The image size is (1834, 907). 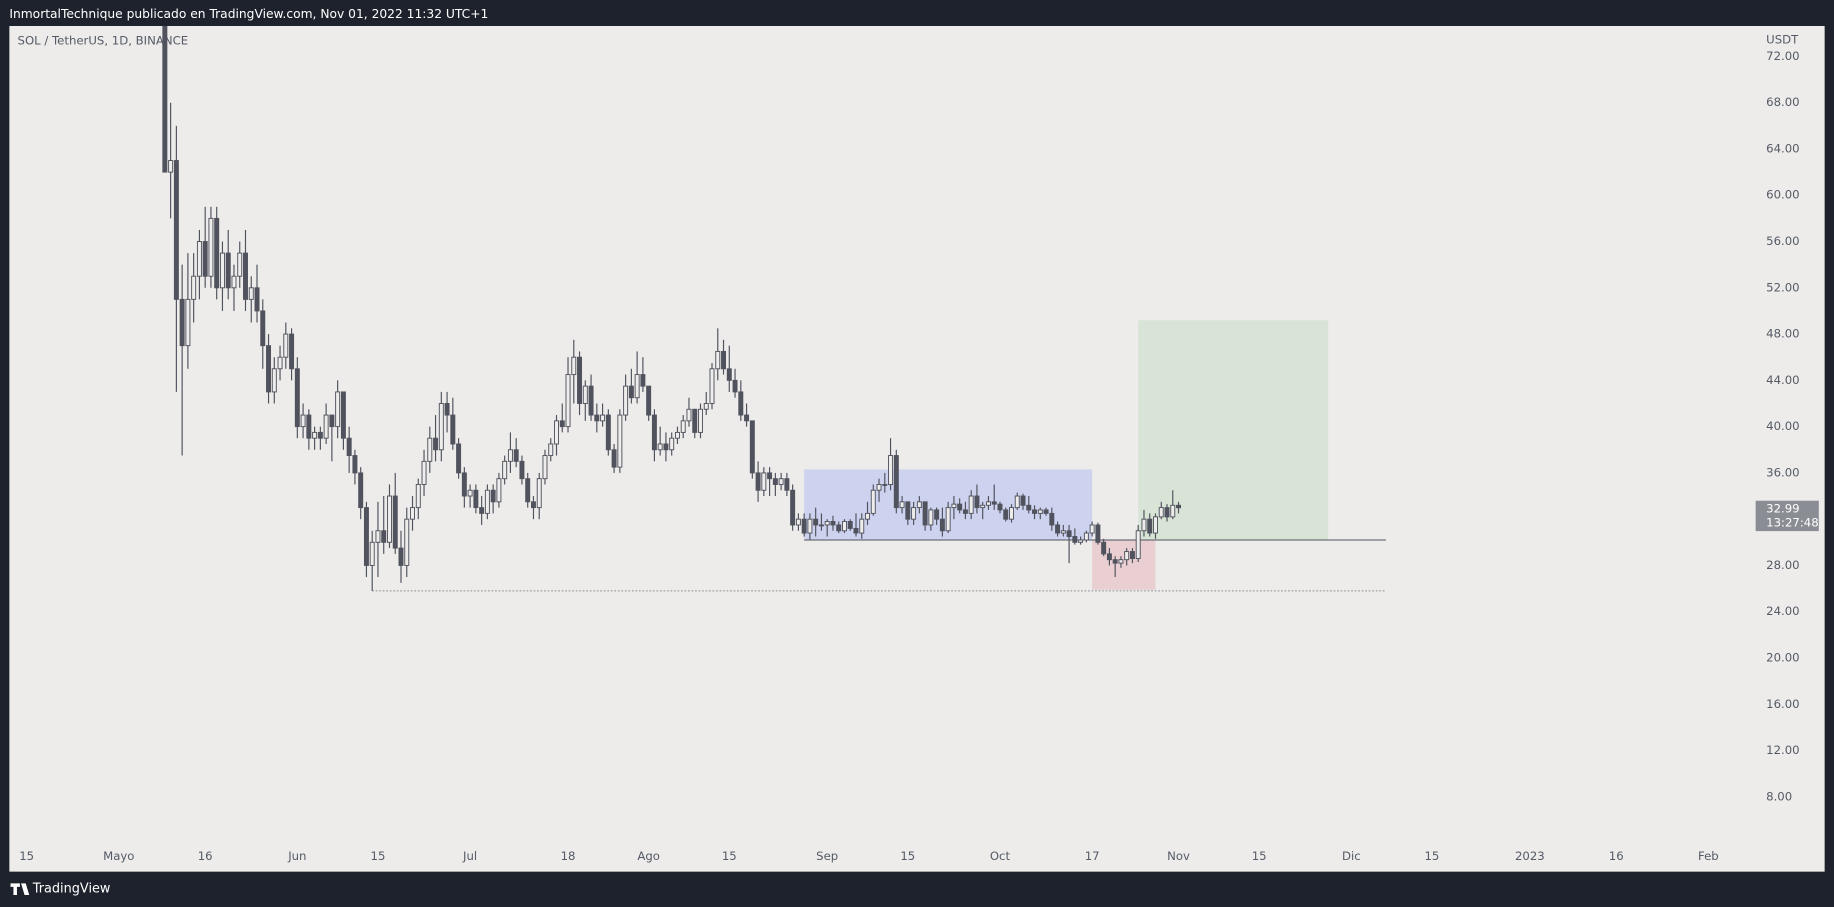 I want to click on x-tick-label: Oct, so click(x=1000, y=856).